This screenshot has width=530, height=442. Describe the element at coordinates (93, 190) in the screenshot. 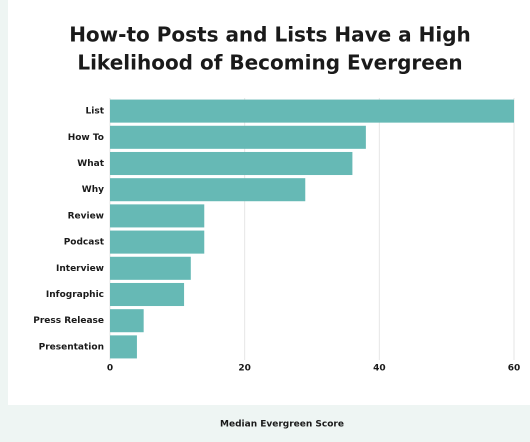

I see `y-tick-label: Why` at that location.